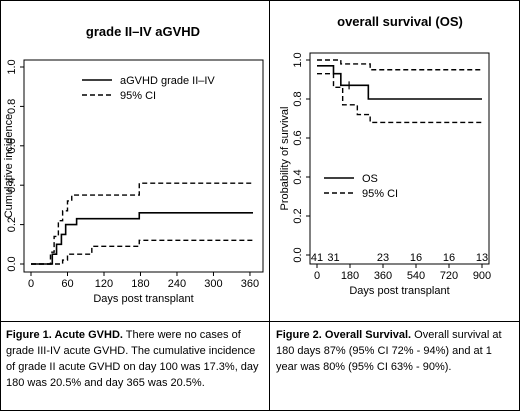 The height and width of the screenshot is (411, 520). Describe the element at coordinates (142, 238) in the screenshot. I see `series-line-agvhd-grade-ii-iv` at that location.